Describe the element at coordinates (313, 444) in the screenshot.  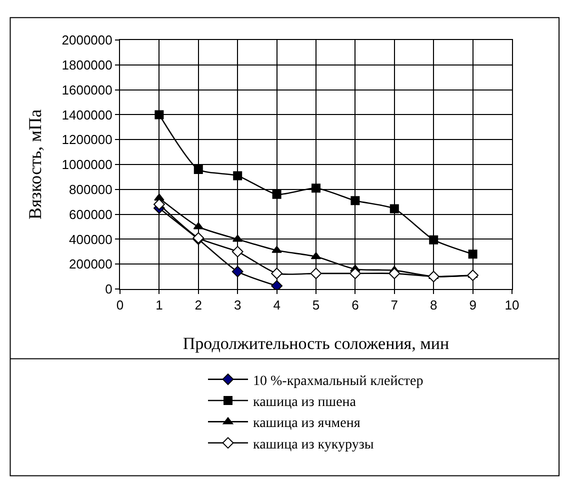
I see `legend-label: кашица из кукурузы` at that location.